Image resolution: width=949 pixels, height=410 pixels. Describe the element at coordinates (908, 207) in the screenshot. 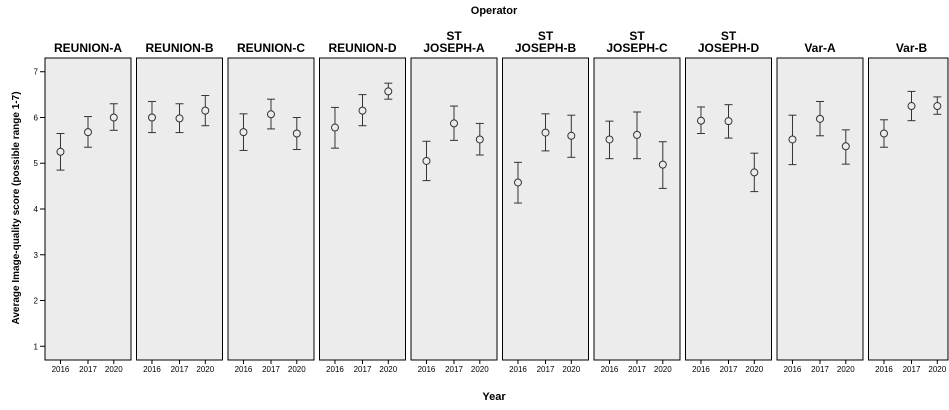

I see `panel-10: Var-B 2016 2017 2020` at that location.